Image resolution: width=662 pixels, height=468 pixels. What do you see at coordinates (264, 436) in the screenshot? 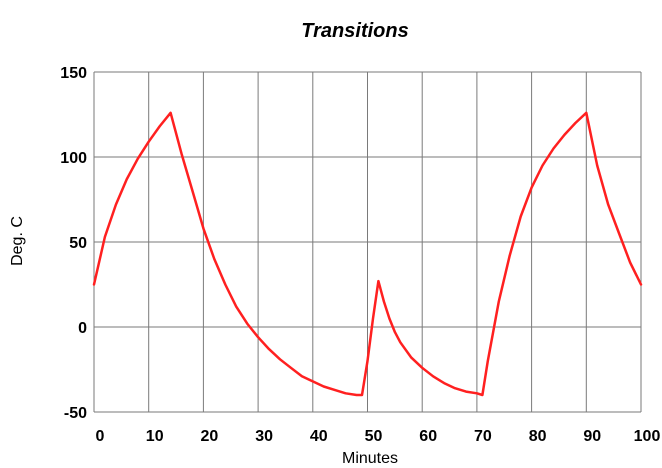
I see `x-tick-label: 30` at bounding box center [264, 436].